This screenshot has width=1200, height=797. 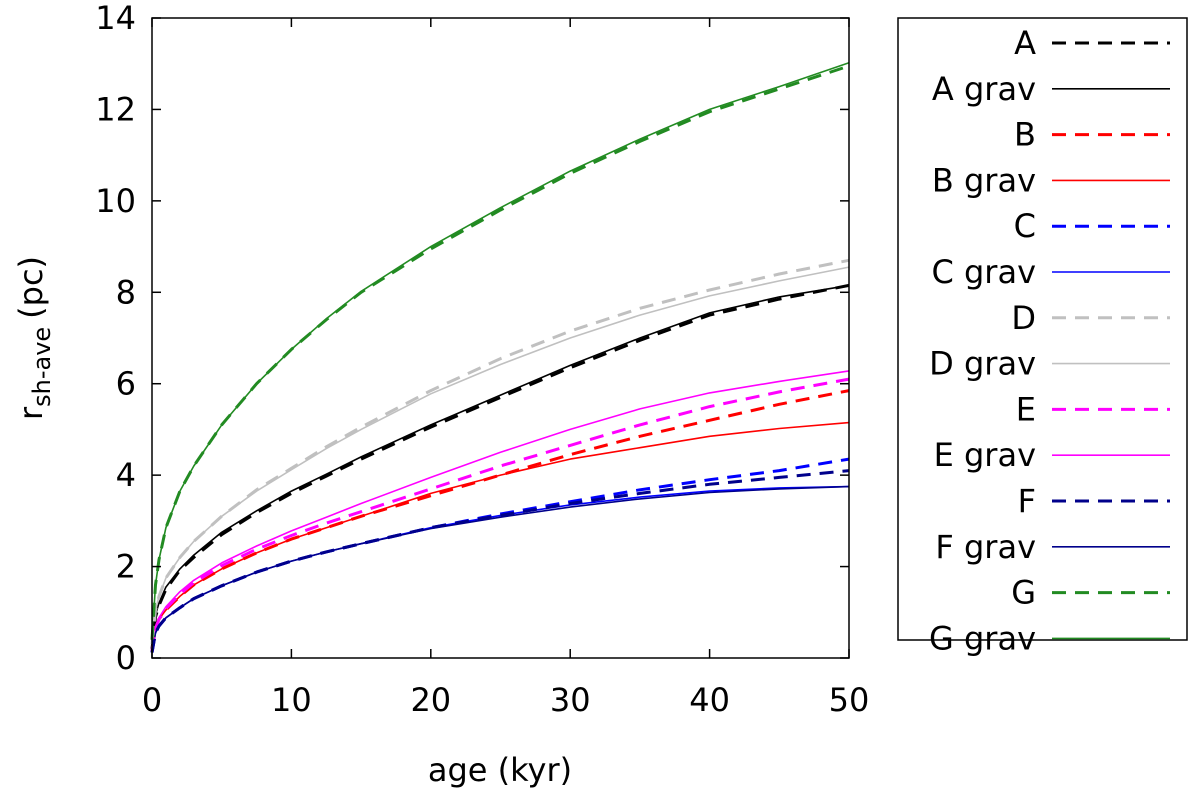 What do you see at coordinates (1023, 318) in the screenshot?
I see `legend-label-d: D` at bounding box center [1023, 318].